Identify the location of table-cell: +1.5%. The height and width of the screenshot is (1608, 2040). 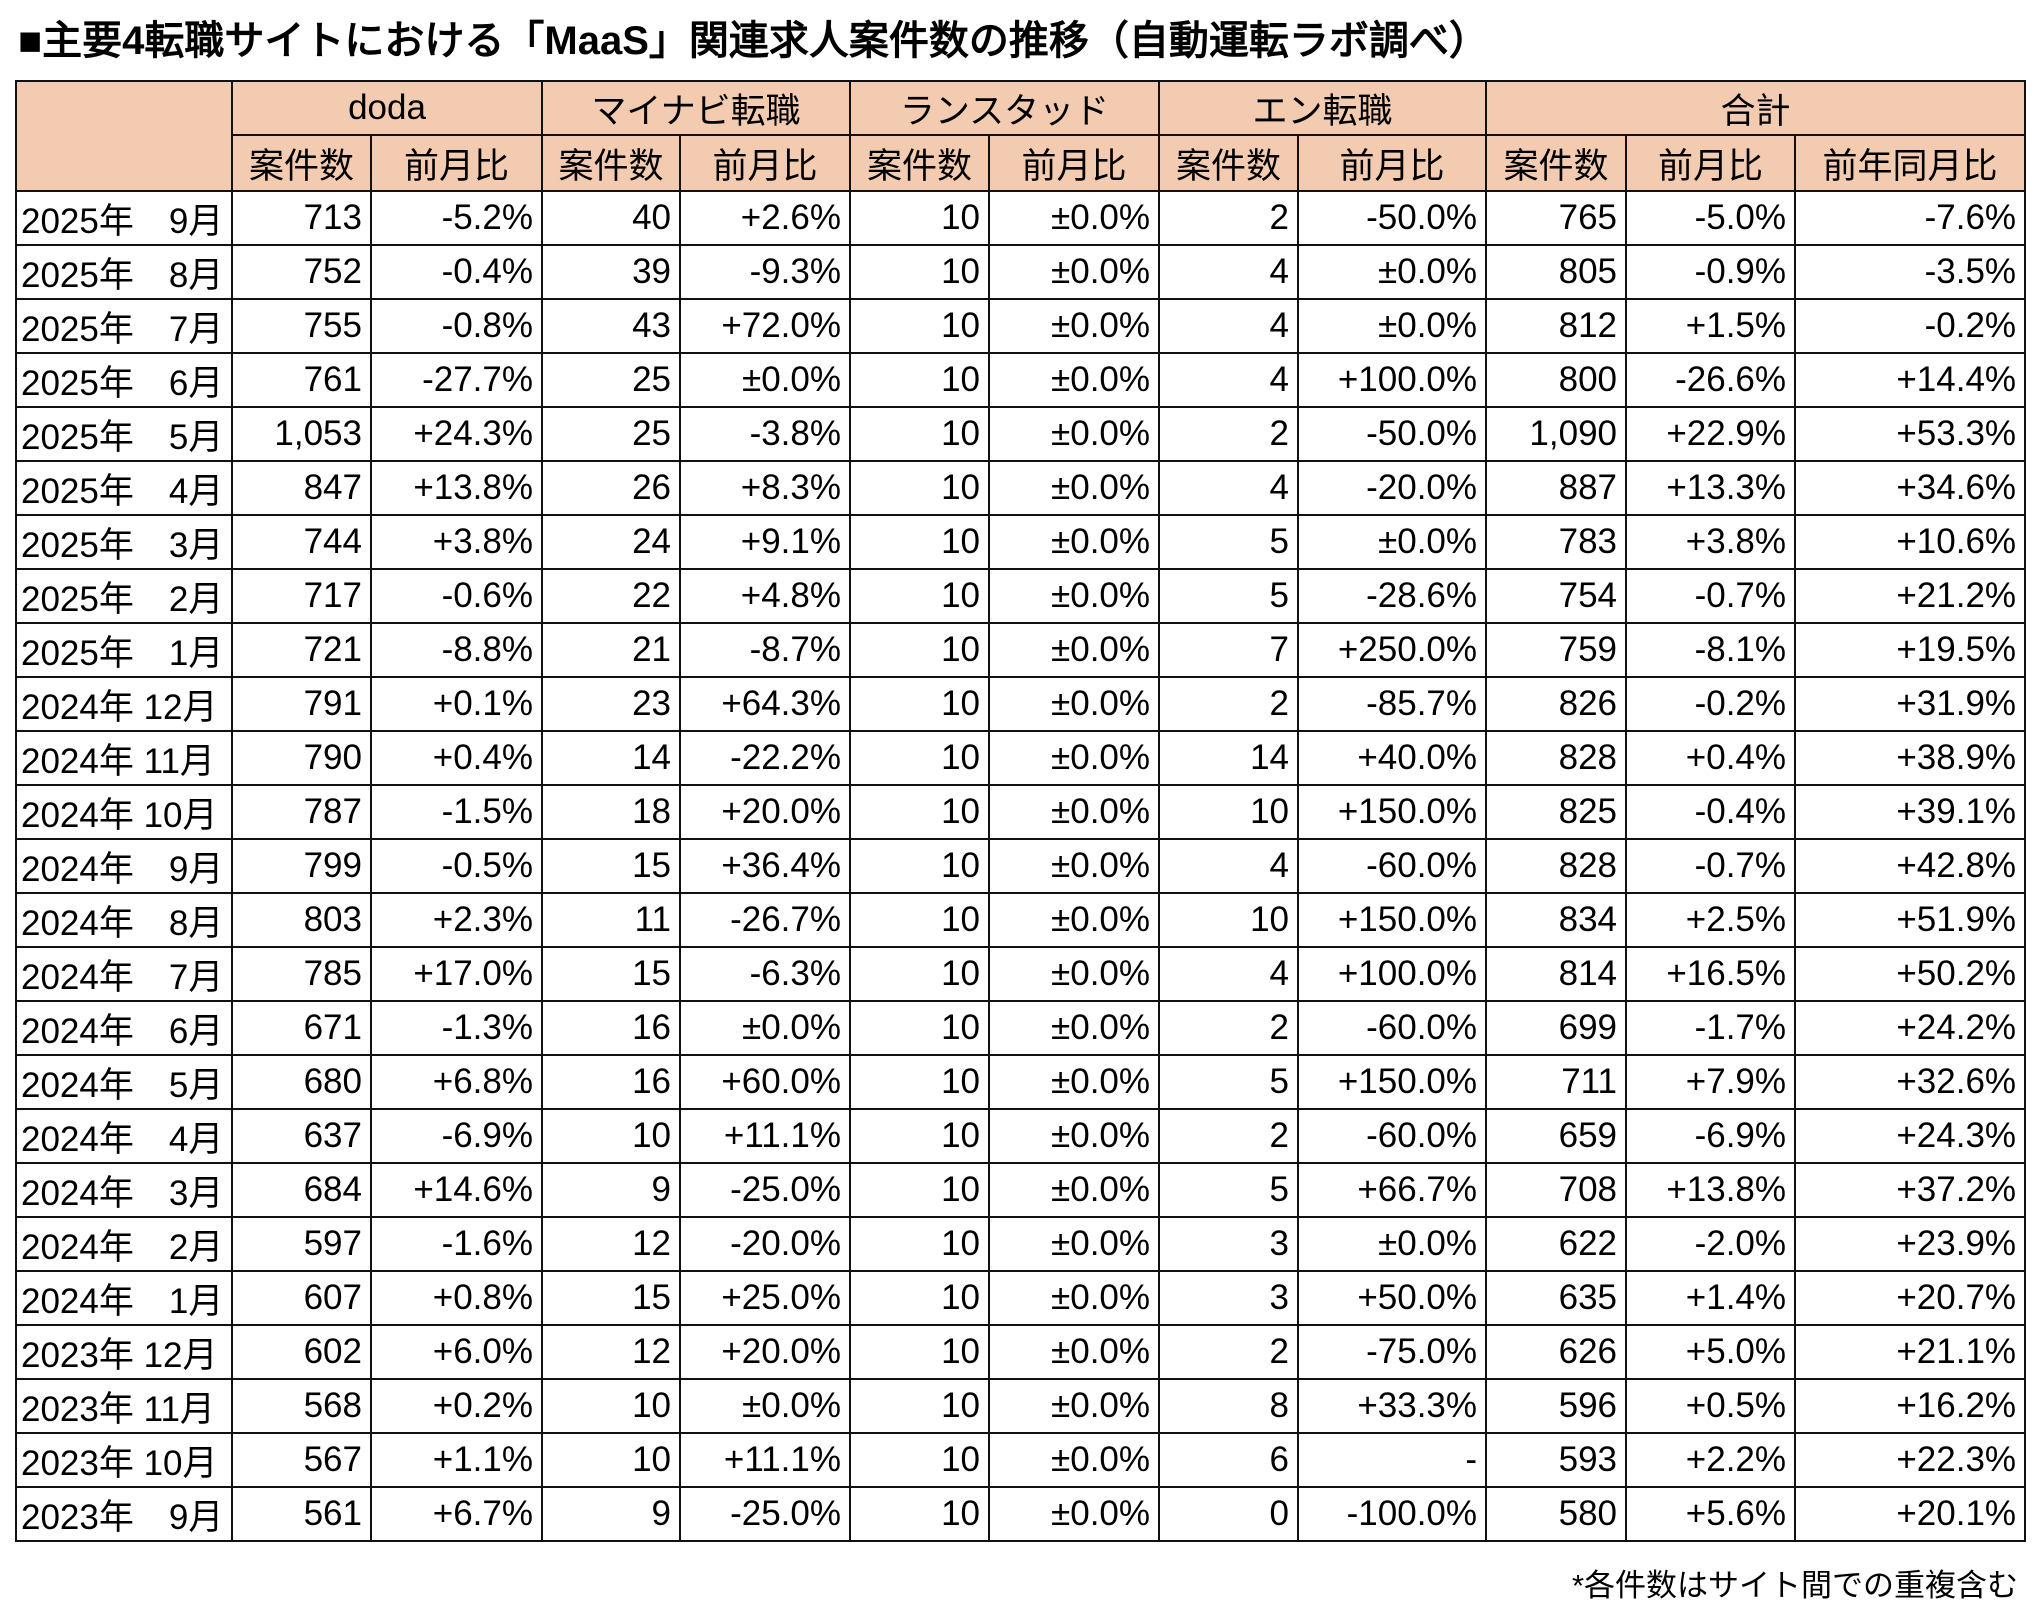
(1711, 326).